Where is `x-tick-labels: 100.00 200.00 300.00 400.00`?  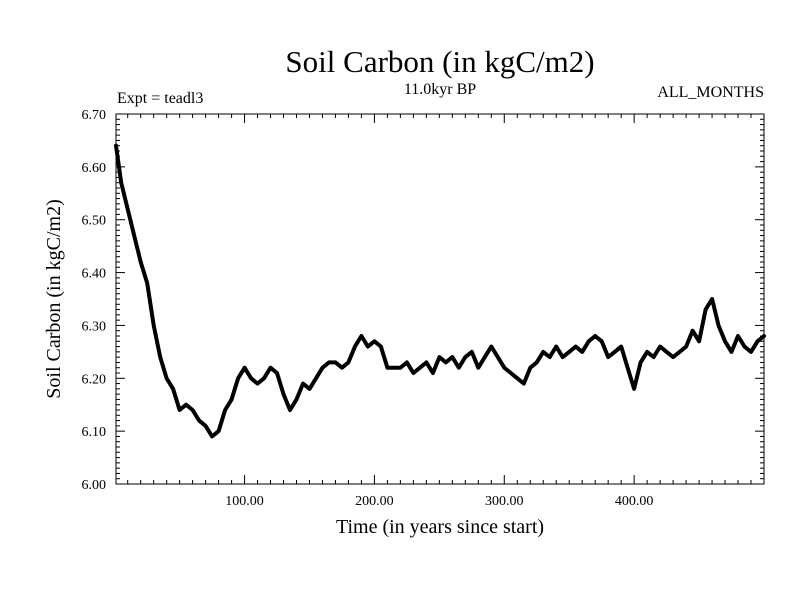 x-tick-labels: 100.00 200.00 300.00 400.00 is located at coordinates (439, 501).